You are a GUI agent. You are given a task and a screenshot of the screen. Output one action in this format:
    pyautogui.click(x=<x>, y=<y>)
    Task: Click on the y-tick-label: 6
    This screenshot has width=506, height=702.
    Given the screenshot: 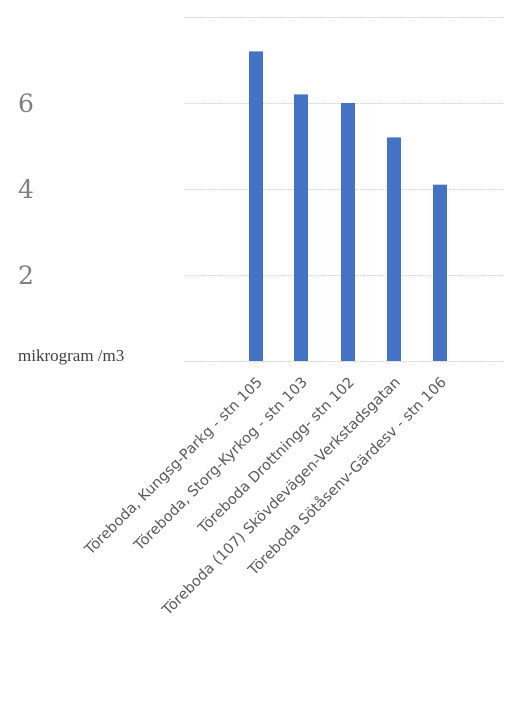 What is the action you would take?
    pyautogui.click(x=26, y=103)
    